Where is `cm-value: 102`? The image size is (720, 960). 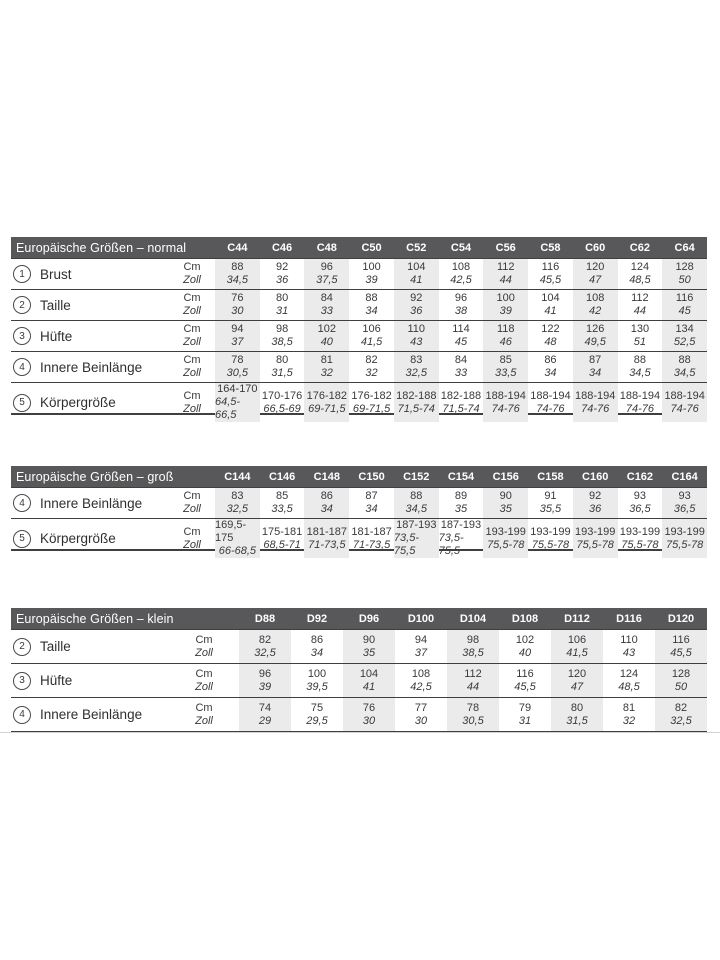 cm-value: 102 is located at coordinates (525, 639).